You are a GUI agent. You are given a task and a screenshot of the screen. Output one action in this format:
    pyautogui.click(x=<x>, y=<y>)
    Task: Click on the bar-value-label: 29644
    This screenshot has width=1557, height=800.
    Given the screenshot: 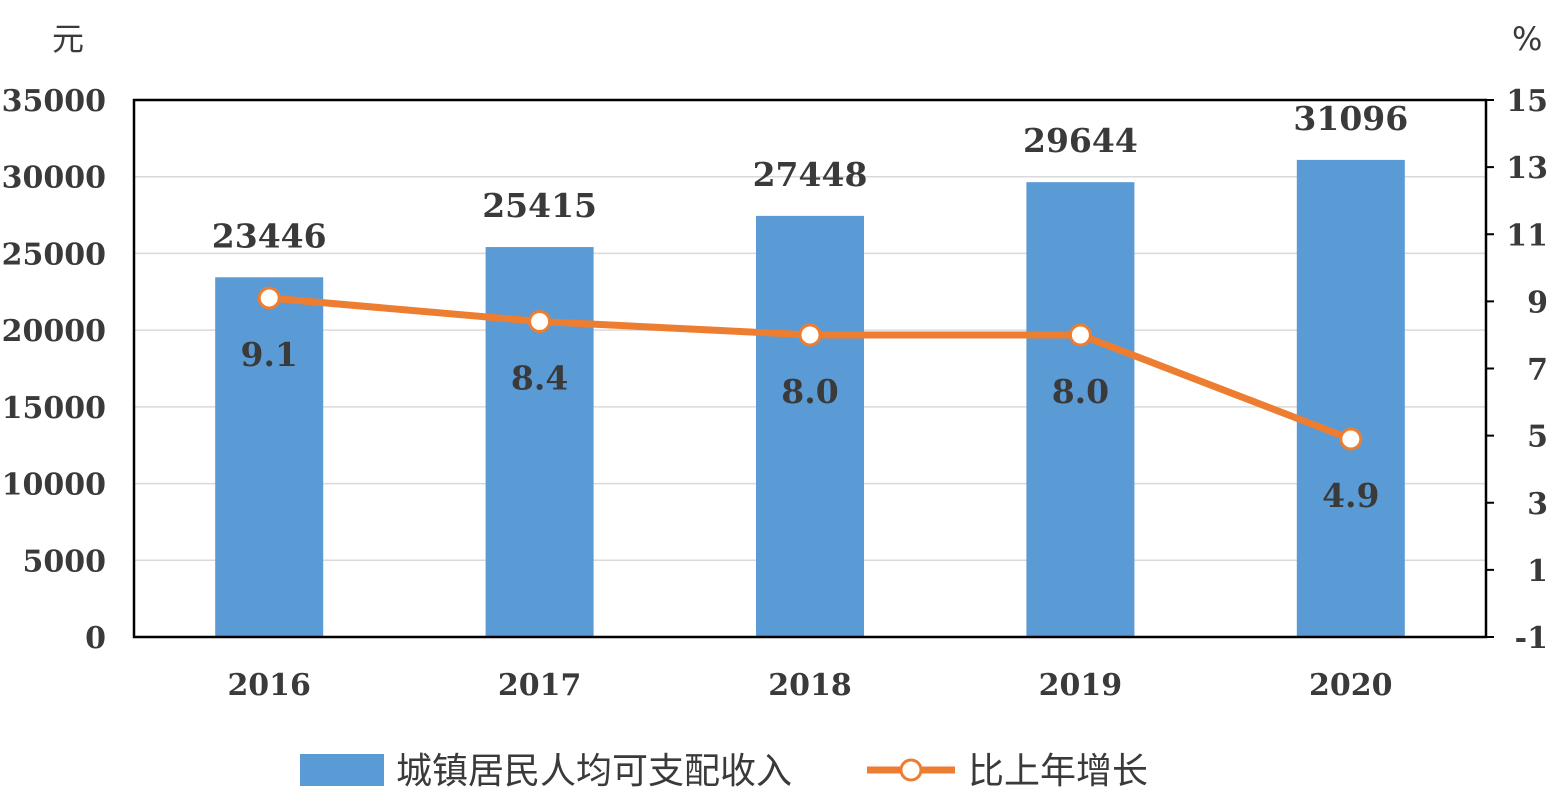 What is the action you would take?
    pyautogui.click(x=1080, y=140)
    